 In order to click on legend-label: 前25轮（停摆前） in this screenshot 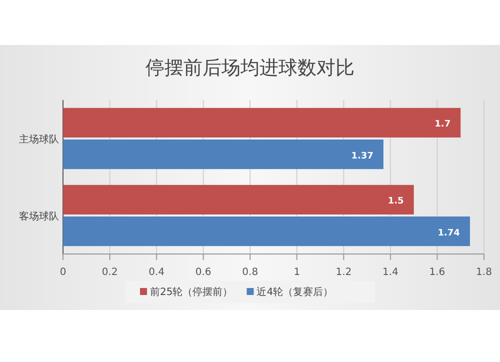, I will do `click(191, 292)`.